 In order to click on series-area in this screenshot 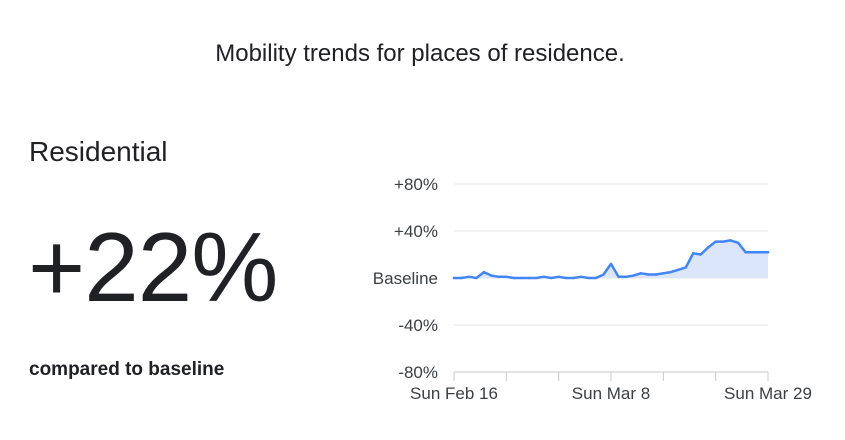, I will do `click(611, 259)`.